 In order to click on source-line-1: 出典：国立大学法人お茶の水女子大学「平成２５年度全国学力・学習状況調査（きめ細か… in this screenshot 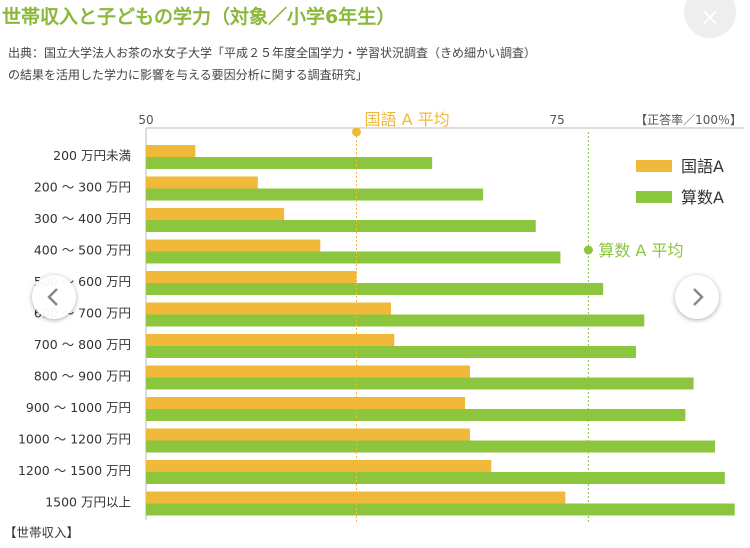, I will do `click(272, 53)`.